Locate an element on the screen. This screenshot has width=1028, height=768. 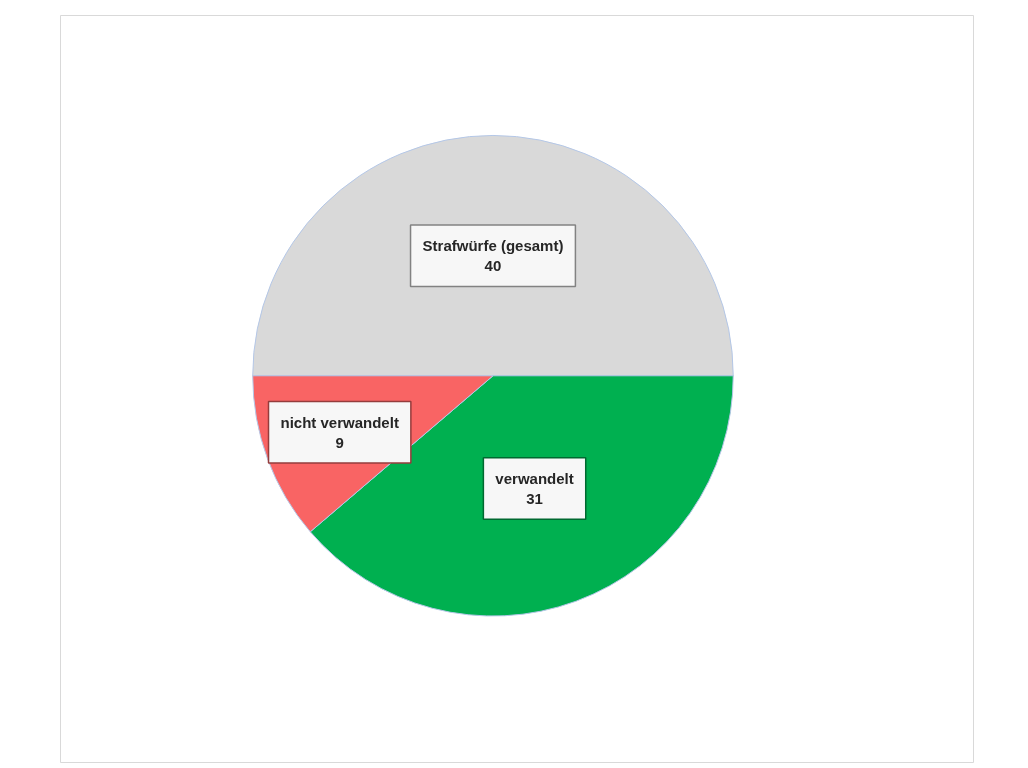
slice-label: nicht verwandelt is located at coordinates (339, 422).